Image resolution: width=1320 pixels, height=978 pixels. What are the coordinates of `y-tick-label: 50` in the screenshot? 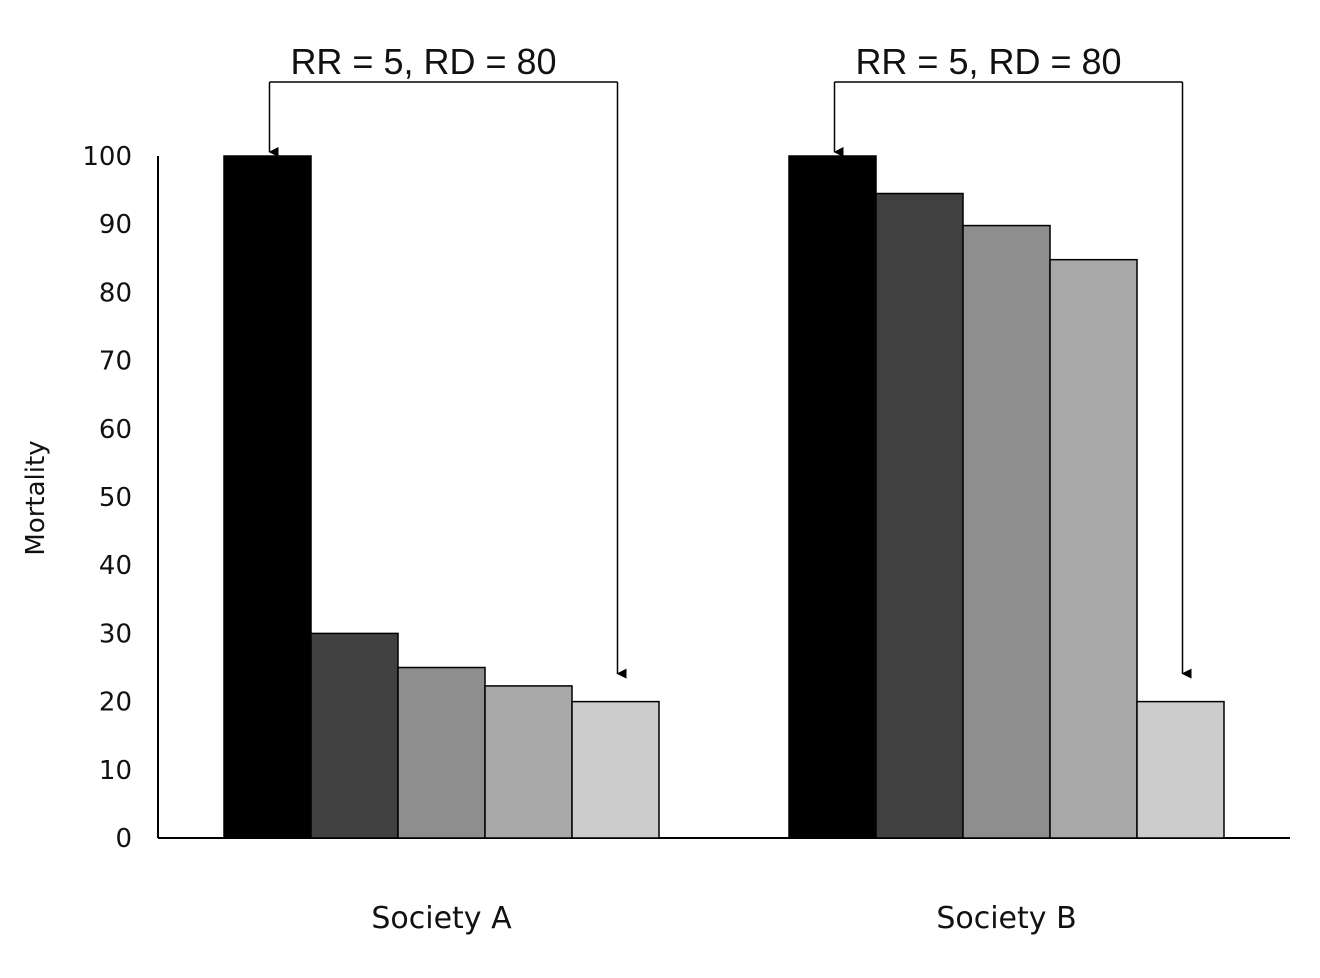 It's located at (115, 498).